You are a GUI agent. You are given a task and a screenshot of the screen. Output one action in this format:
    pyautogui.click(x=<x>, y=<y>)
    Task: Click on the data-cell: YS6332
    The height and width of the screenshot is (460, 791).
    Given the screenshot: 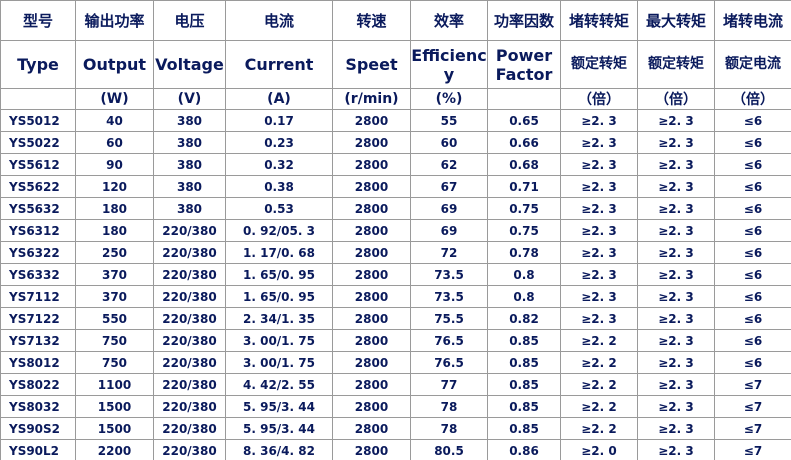 What is the action you would take?
    pyautogui.click(x=38, y=274)
    